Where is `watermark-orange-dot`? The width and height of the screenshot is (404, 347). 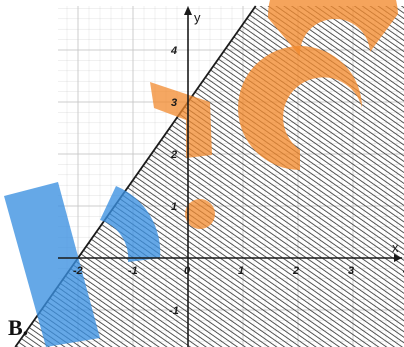
watermark-orange-dot is located at coordinates (200, 214).